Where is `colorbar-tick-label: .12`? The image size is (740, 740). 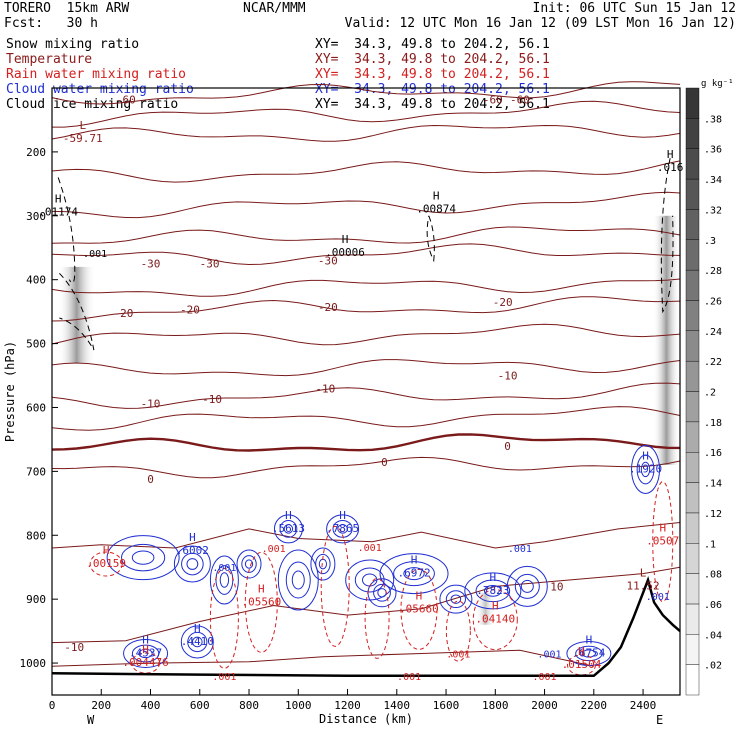 colorbar-tick-label: .12 is located at coordinates (713, 514).